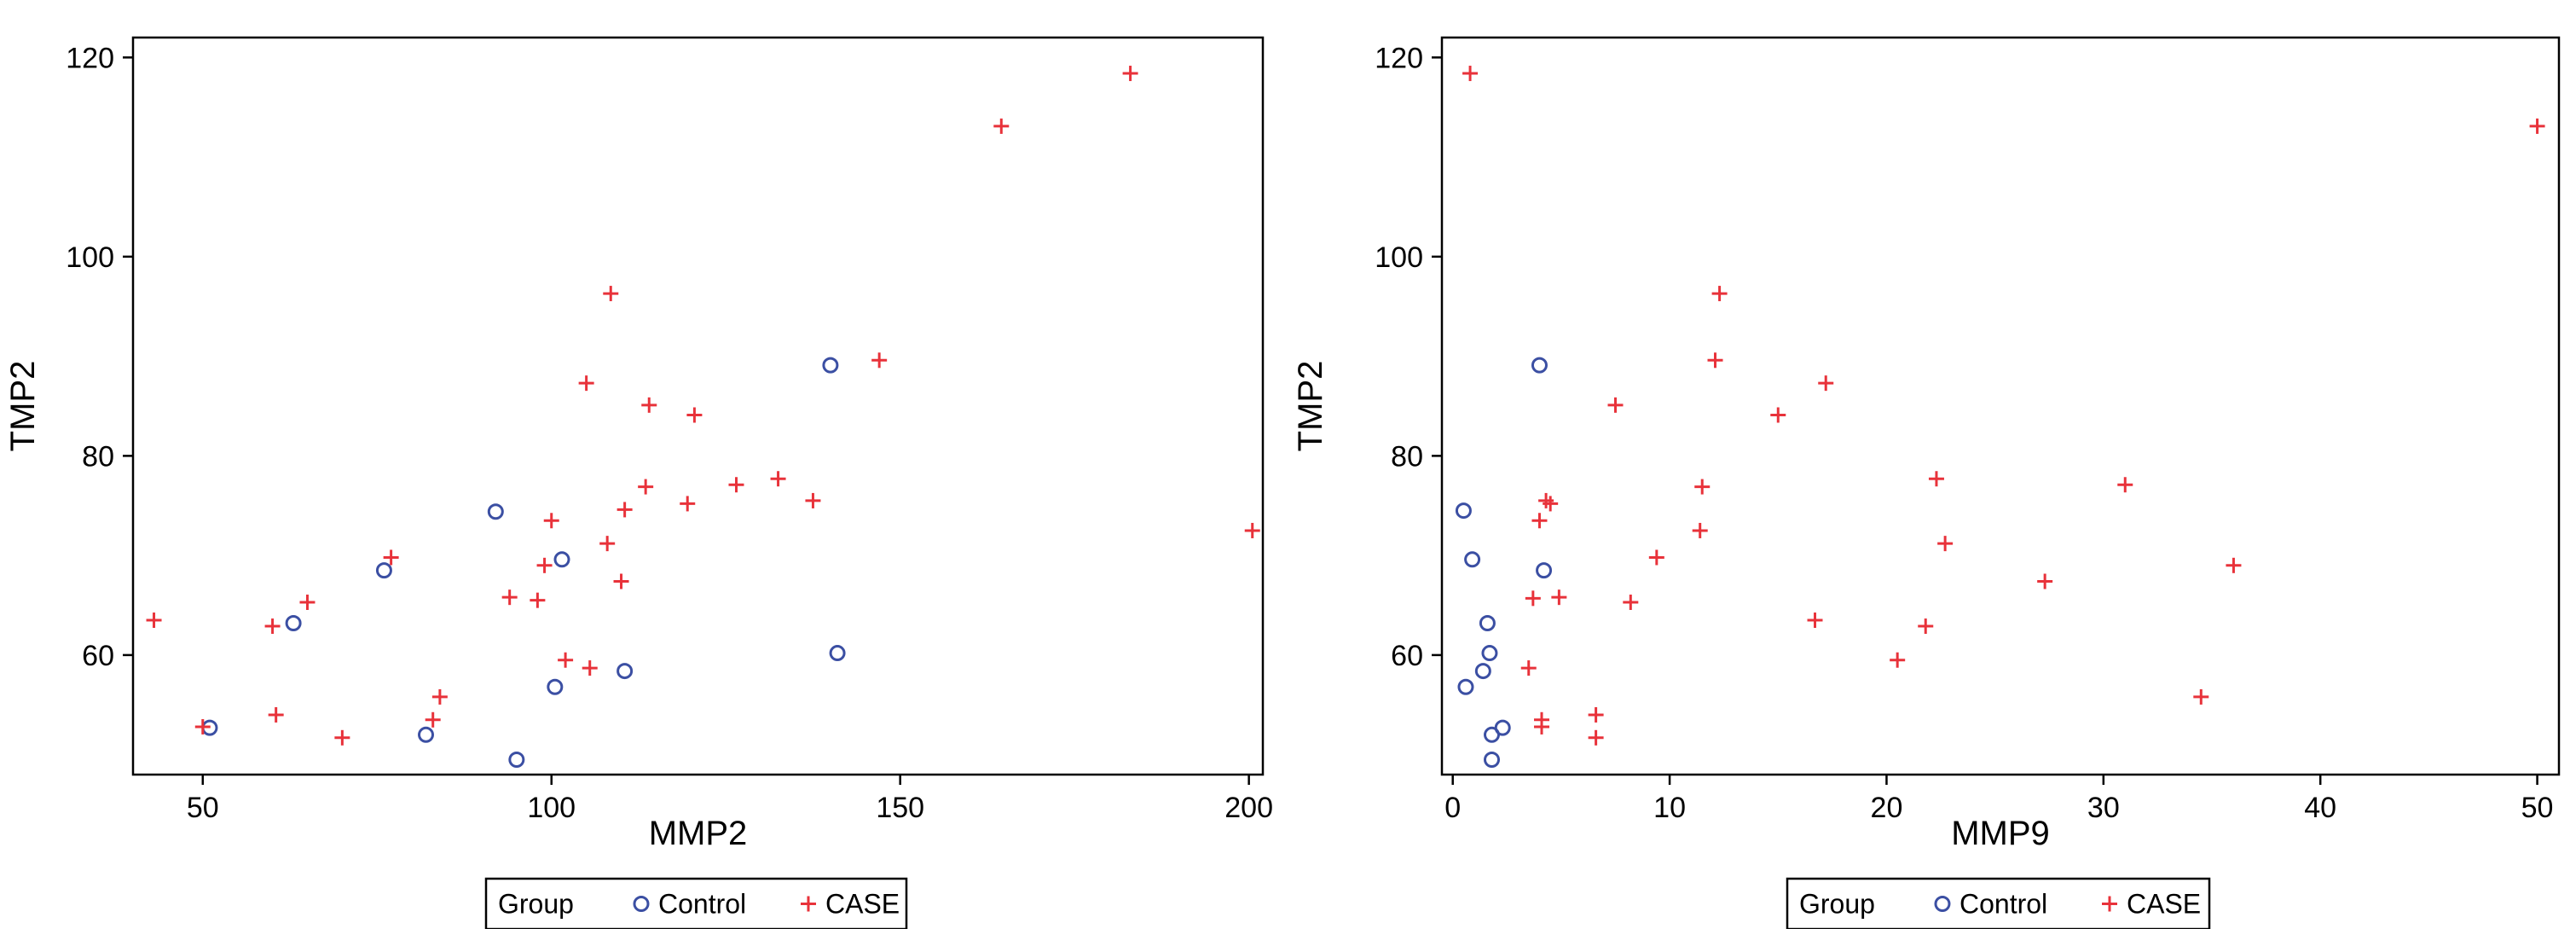  I want to click on x-tick-label: 200, so click(1248, 808).